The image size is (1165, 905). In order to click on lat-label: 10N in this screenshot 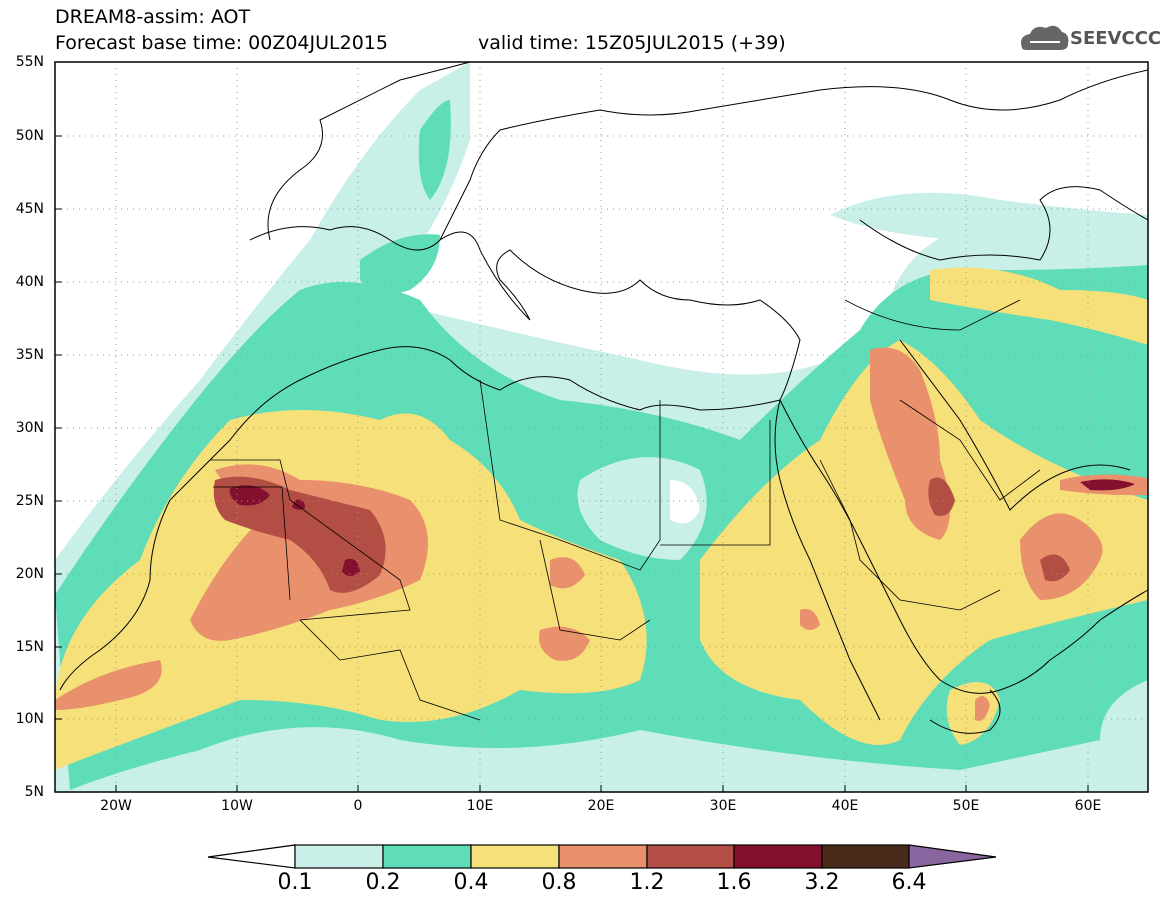, I will do `click(29, 719)`.